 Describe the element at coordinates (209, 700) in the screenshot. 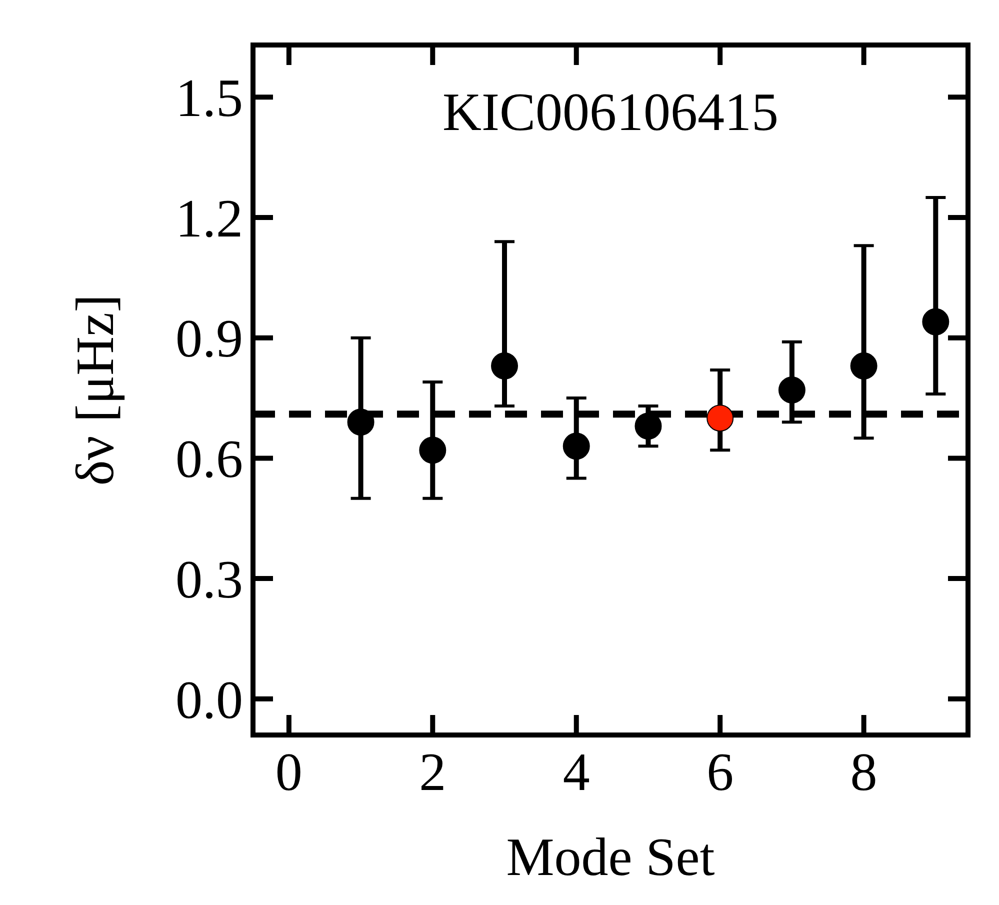

I see `y-tick-label: 0.0` at that location.